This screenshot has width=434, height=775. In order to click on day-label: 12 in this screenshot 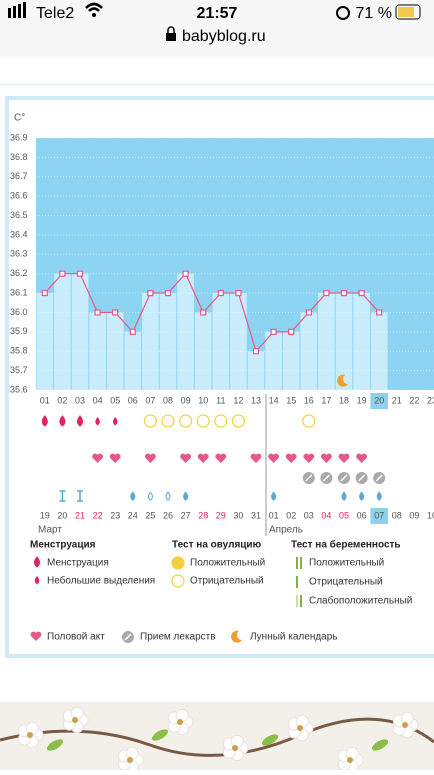, I will do `click(238, 400)`.